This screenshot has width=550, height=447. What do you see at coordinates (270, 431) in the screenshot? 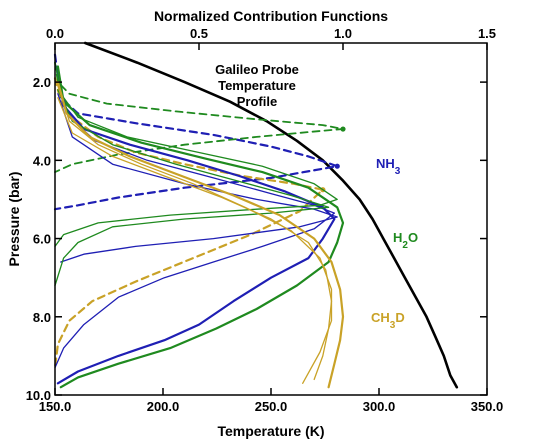
I see `x-axis-title: Temperature (K)` at bounding box center [270, 431].